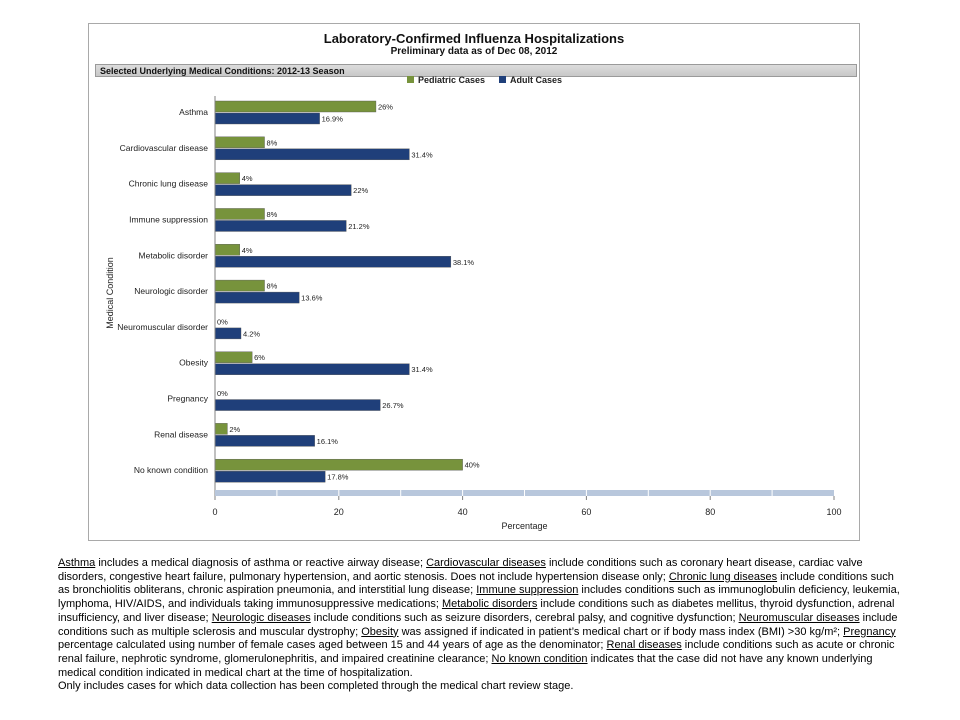 The height and width of the screenshot is (720, 960). Describe the element at coordinates (338, 477) in the screenshot. I see `data-label: 17.8%` at that location.